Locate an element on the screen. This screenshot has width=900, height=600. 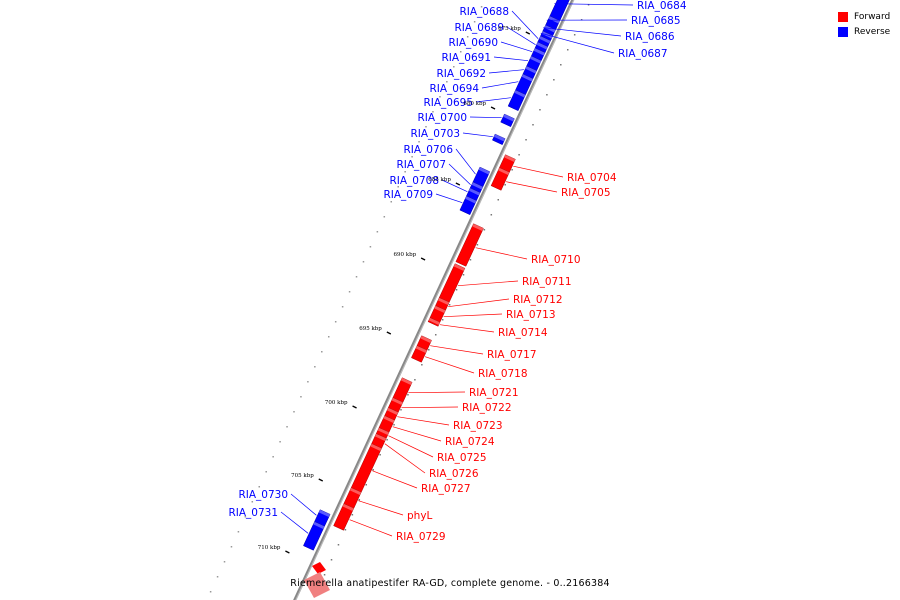
gene-label-RIA_0714: RIA_0714 is located at coordinates (523, 333).